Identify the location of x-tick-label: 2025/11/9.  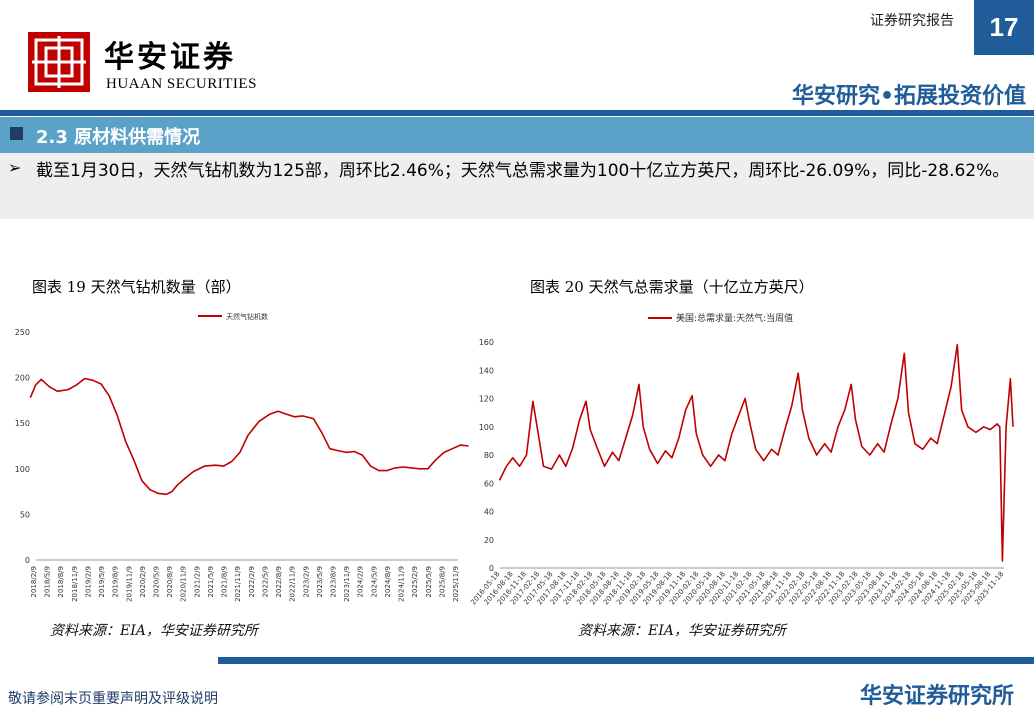
(456, 584).